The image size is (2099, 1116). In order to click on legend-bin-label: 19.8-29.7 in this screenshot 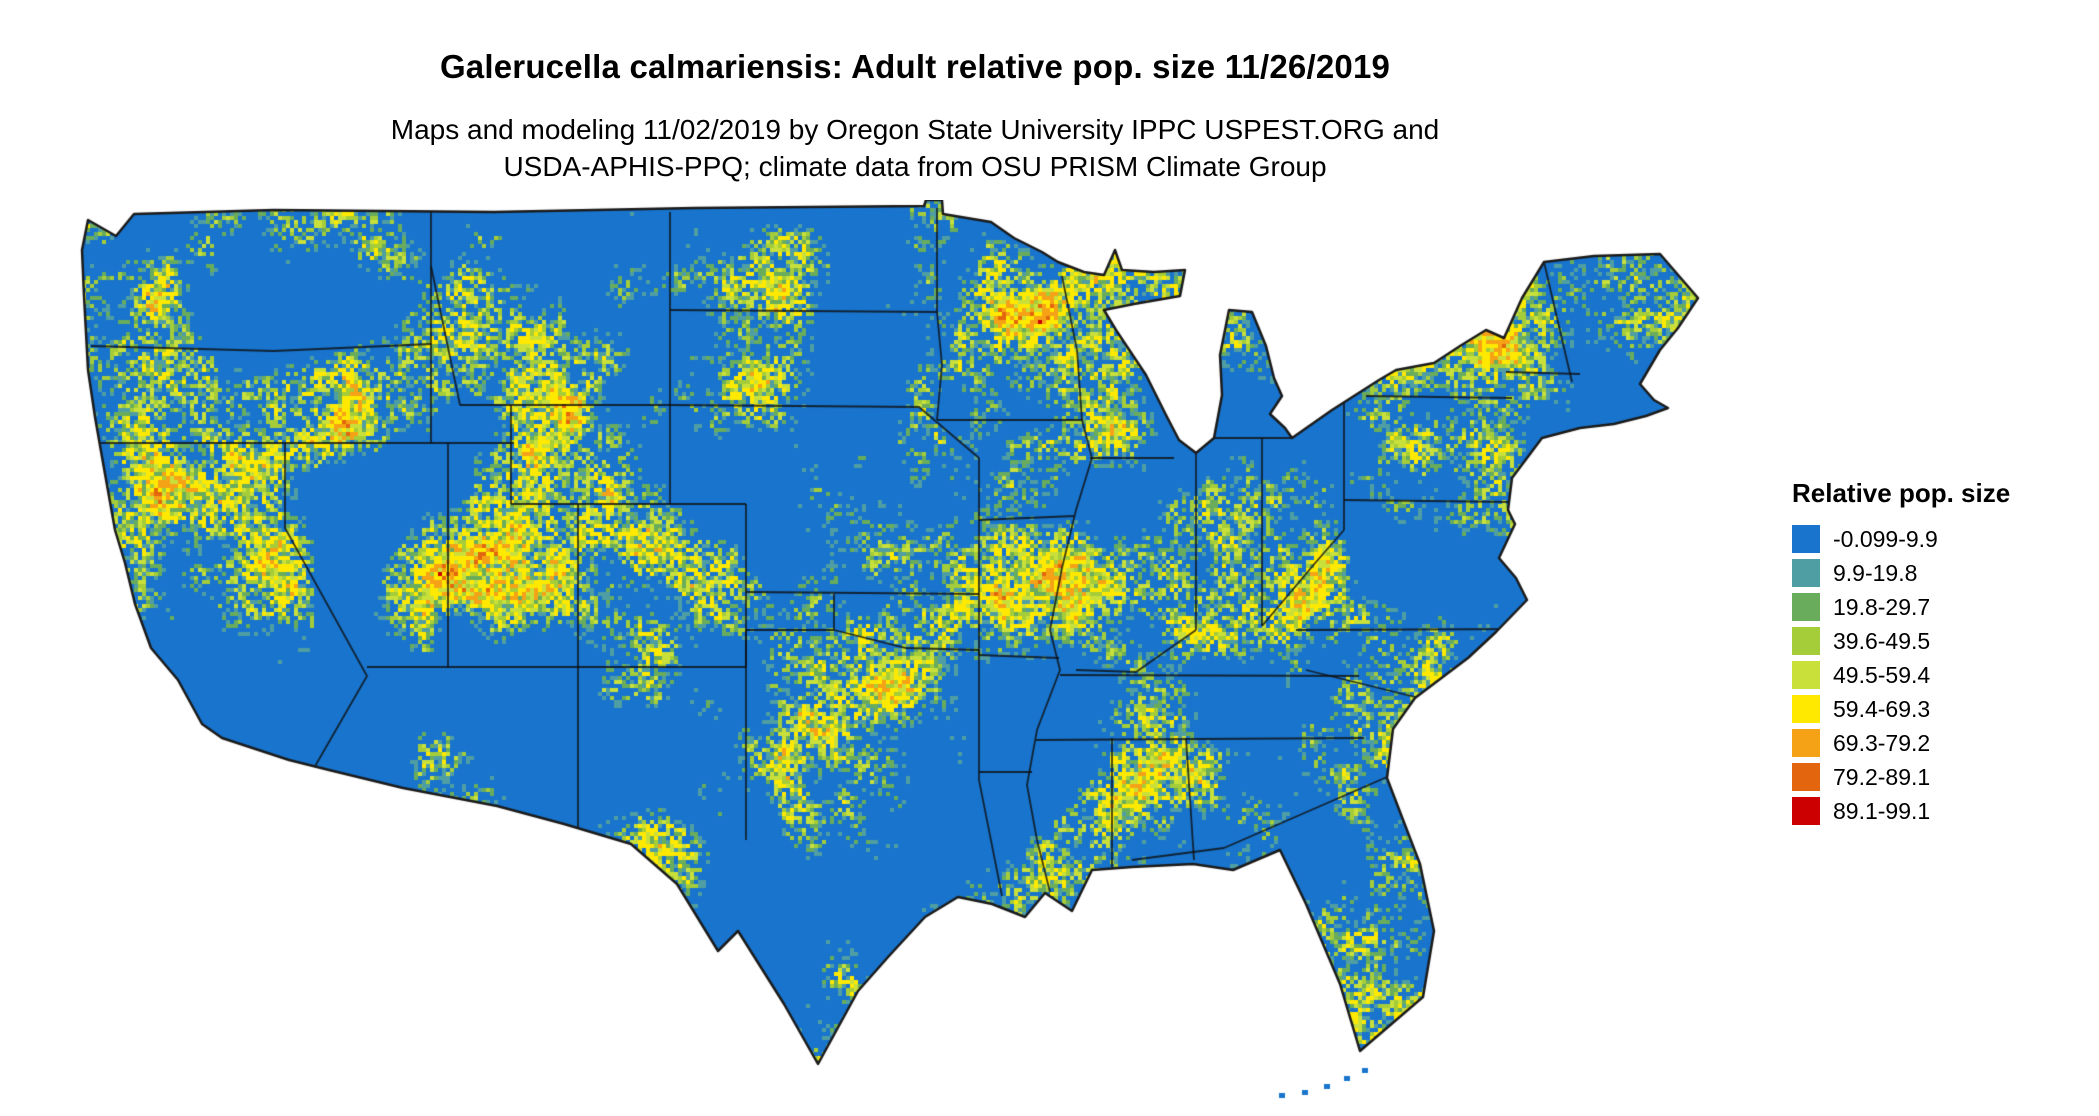, I will do `click(1882, 606)`.